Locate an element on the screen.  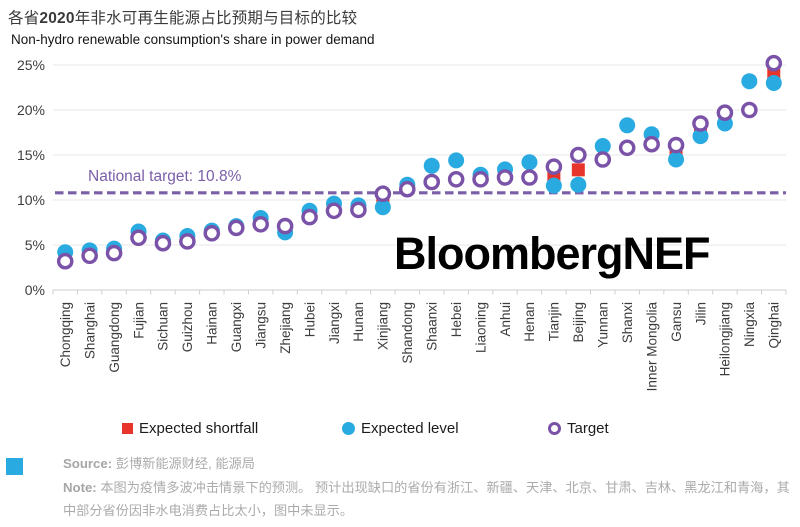
expected-dot-tianjin is located at coordinates (553, 185).